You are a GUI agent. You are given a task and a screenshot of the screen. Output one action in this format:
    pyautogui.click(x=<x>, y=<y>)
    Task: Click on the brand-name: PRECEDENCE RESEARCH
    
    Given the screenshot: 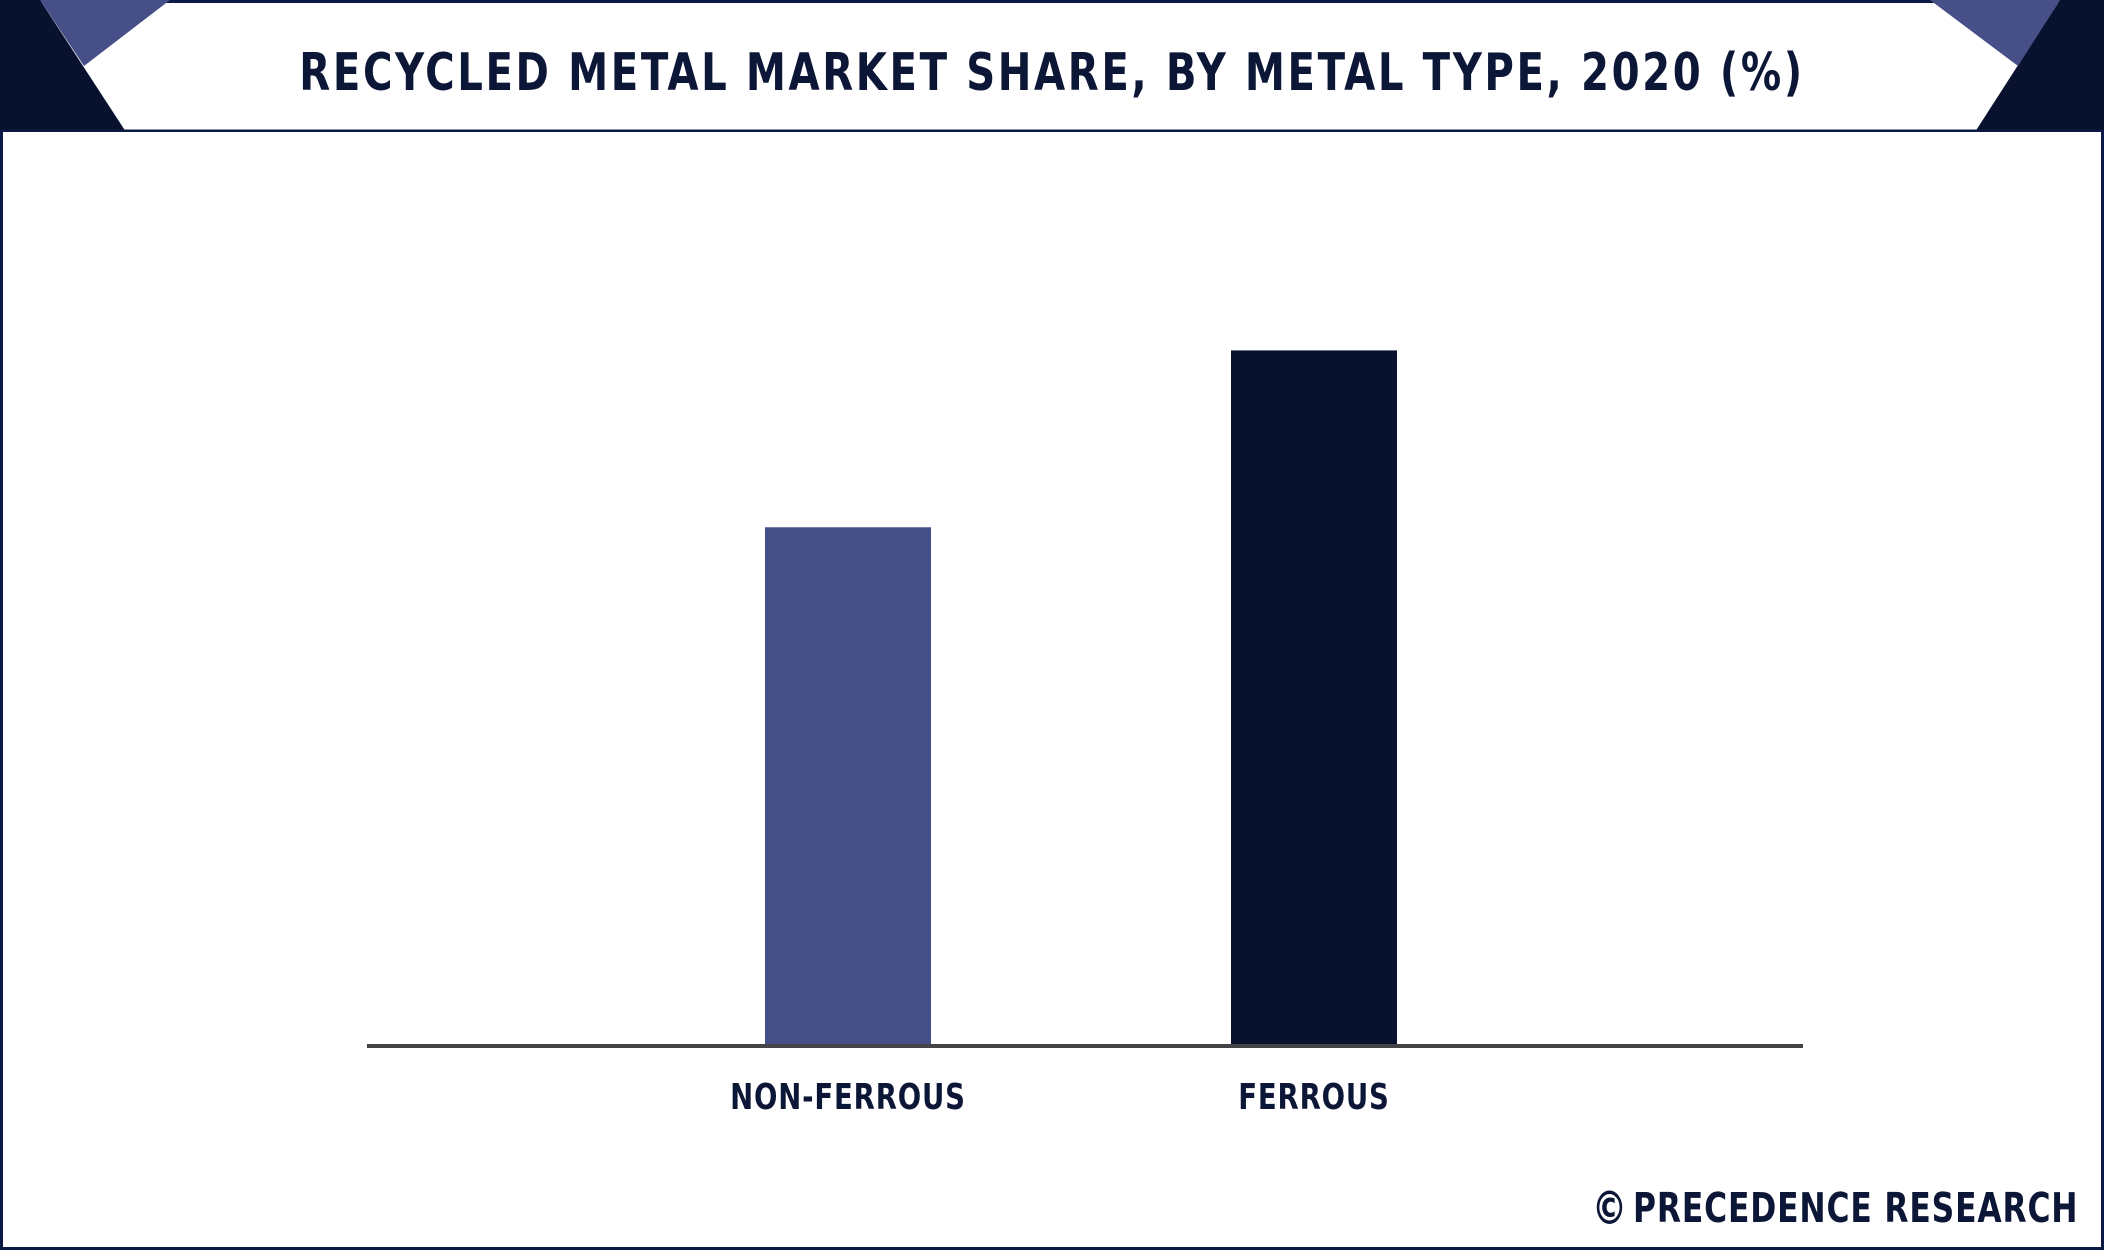 What is the action you would take?
    pyautogui.click(x=1855, y=1208)
    